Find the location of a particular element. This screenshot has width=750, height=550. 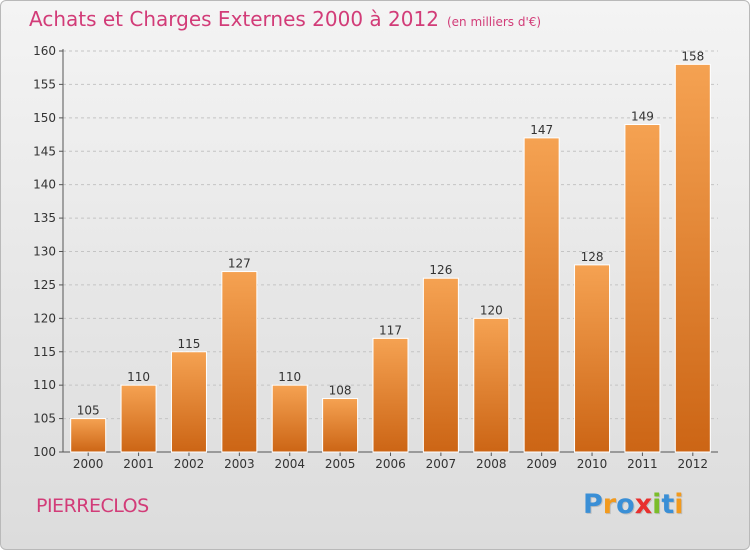

y-tick-label: 110 is located at coordinates (44, 385).